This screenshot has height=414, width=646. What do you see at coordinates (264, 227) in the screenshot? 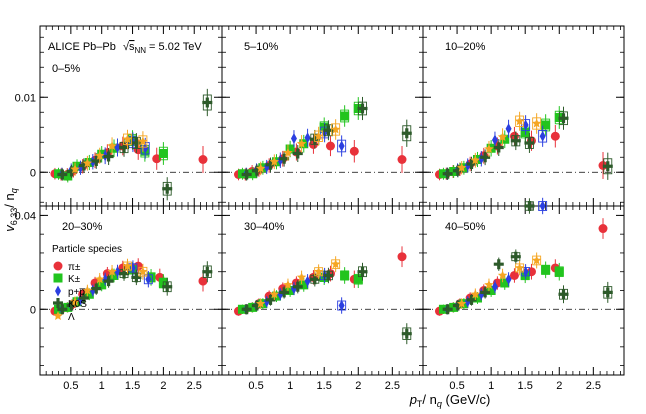
I see `centrality-label: 30–40%` at bounding box center [264, 227].